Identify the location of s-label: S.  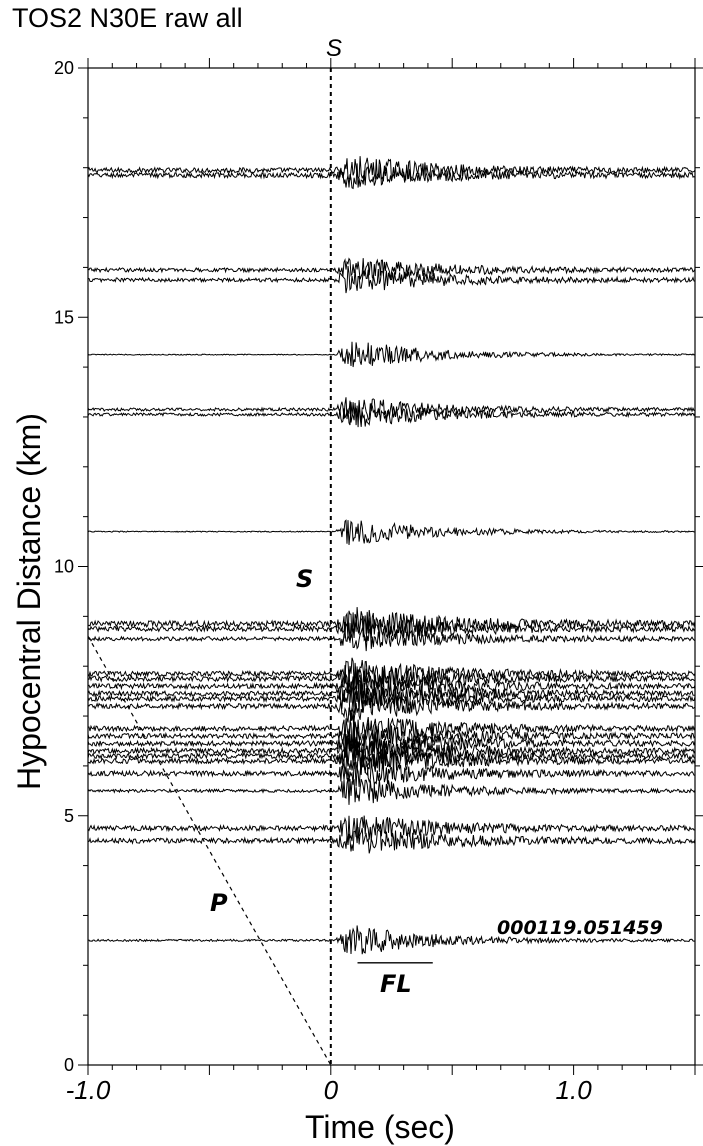
(304, 579).